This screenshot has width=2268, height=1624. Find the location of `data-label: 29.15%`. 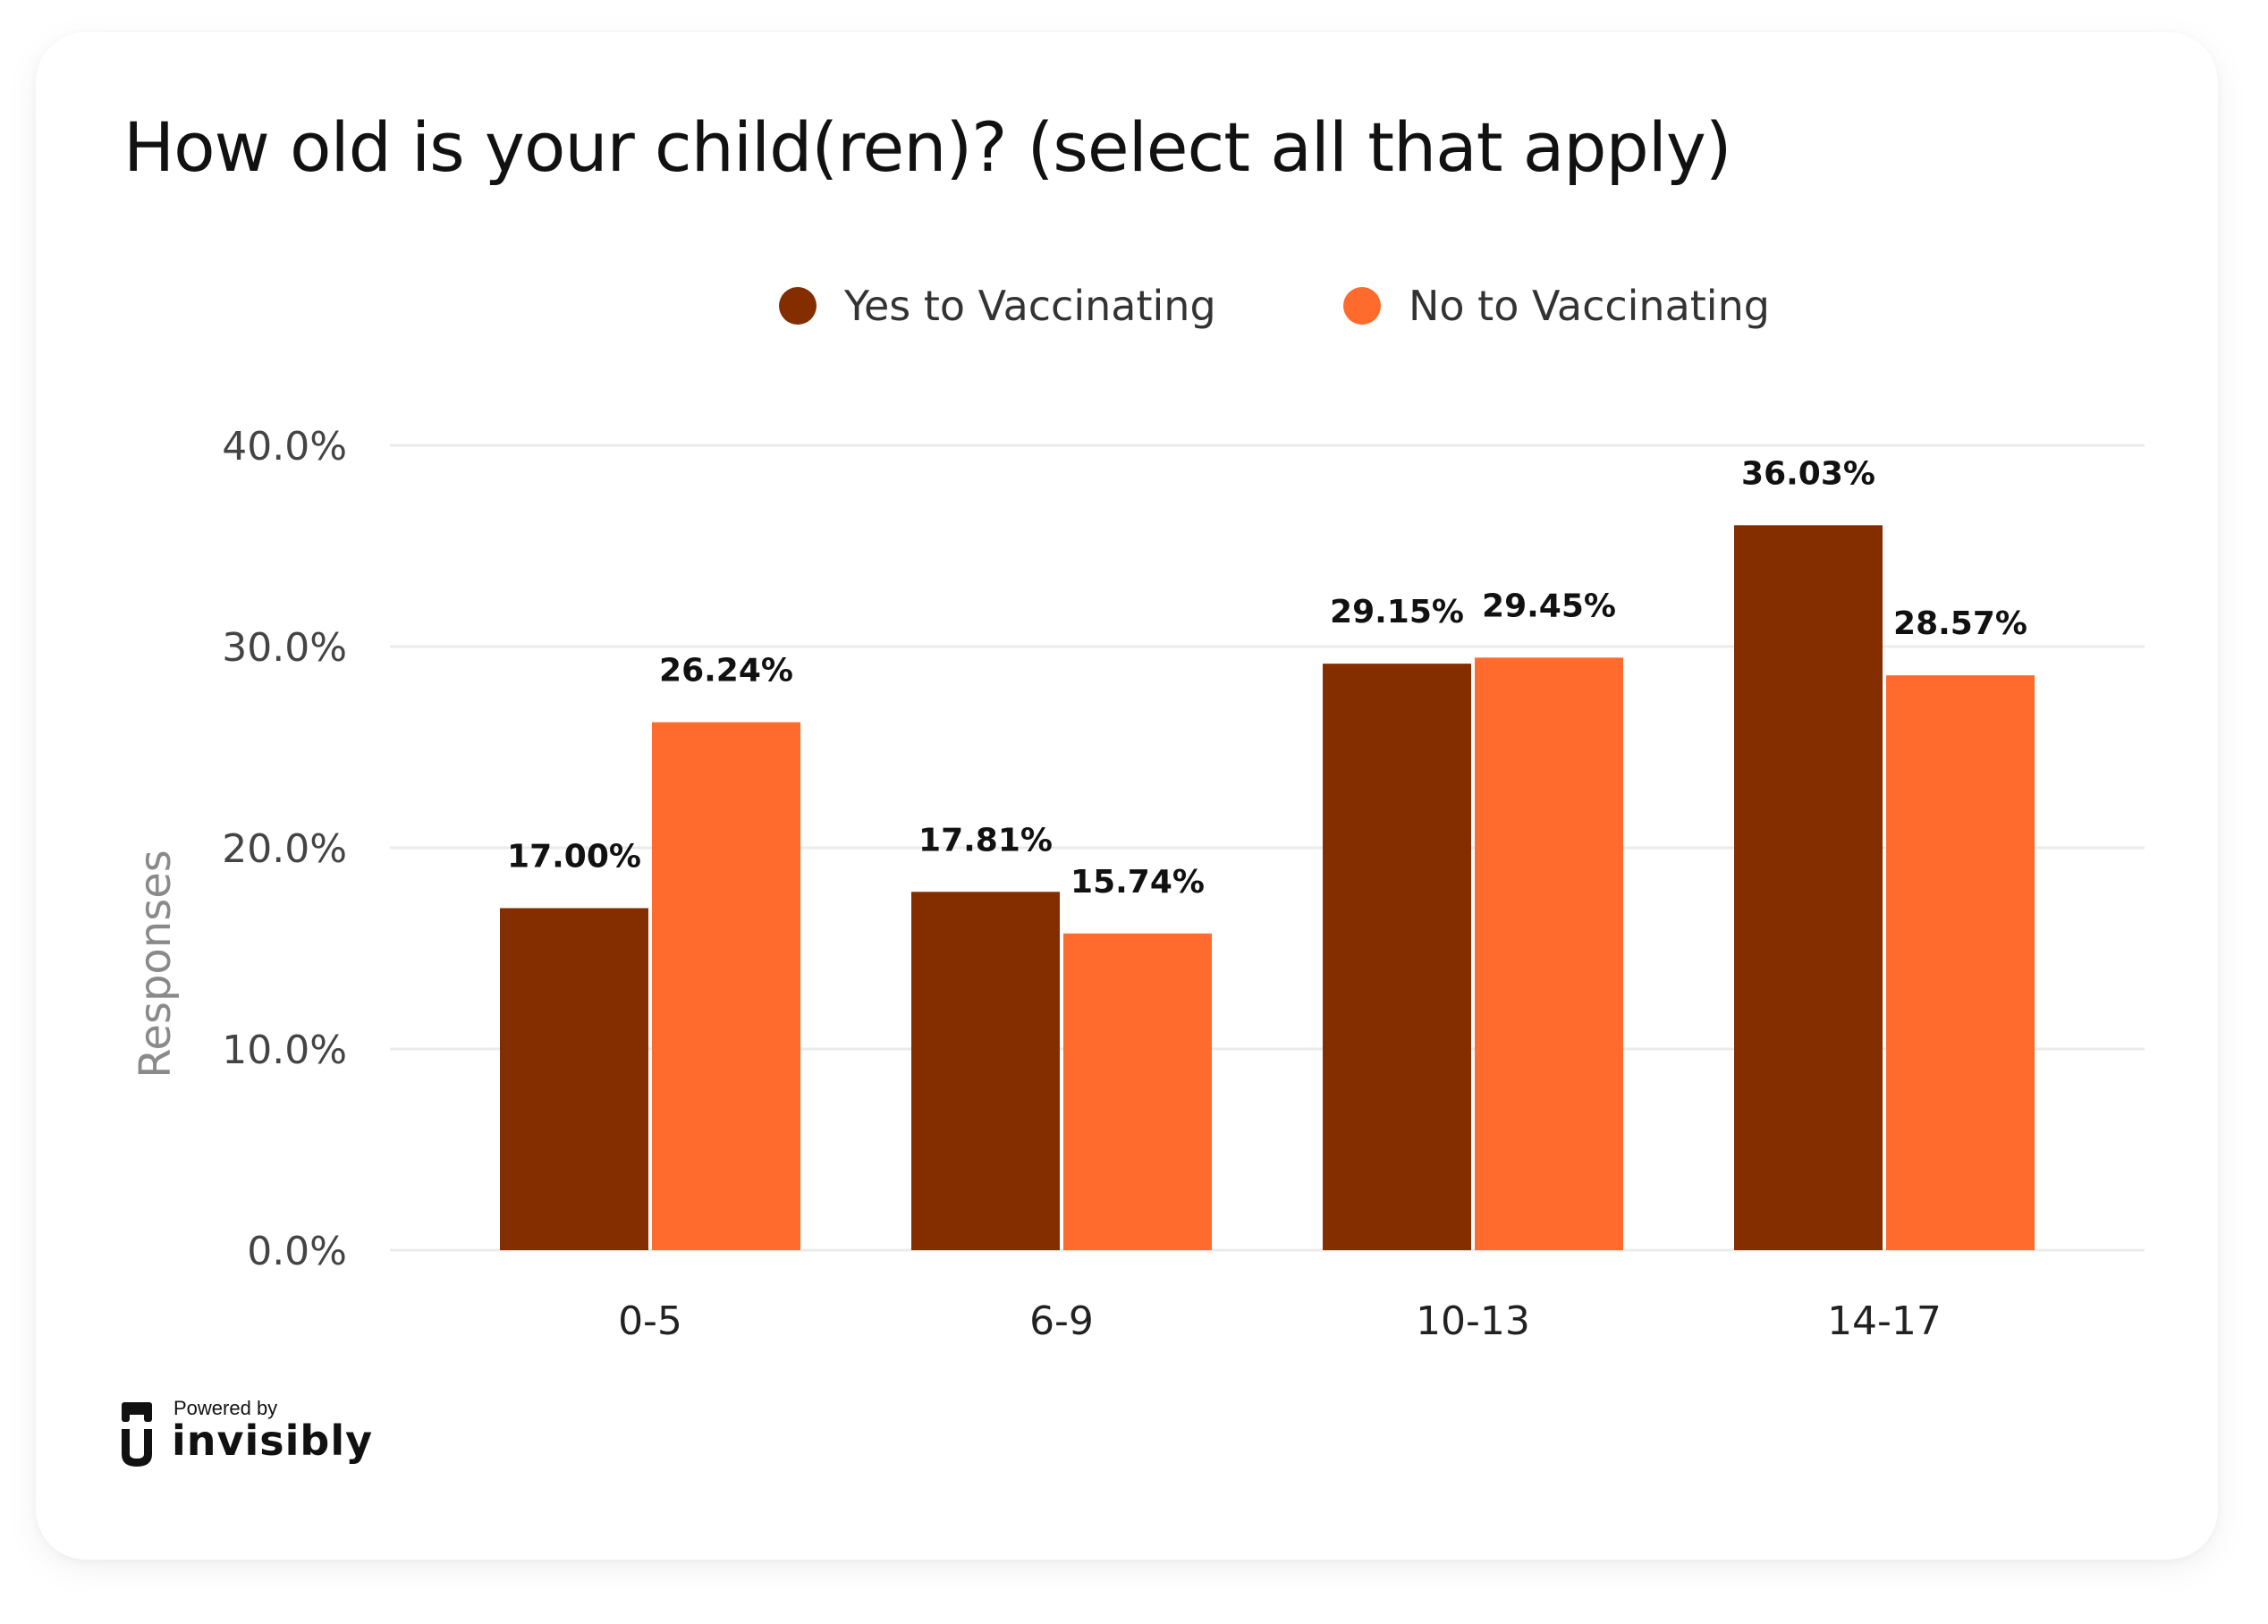

data-label: 29.15% is located at coordinates (1397, 612).